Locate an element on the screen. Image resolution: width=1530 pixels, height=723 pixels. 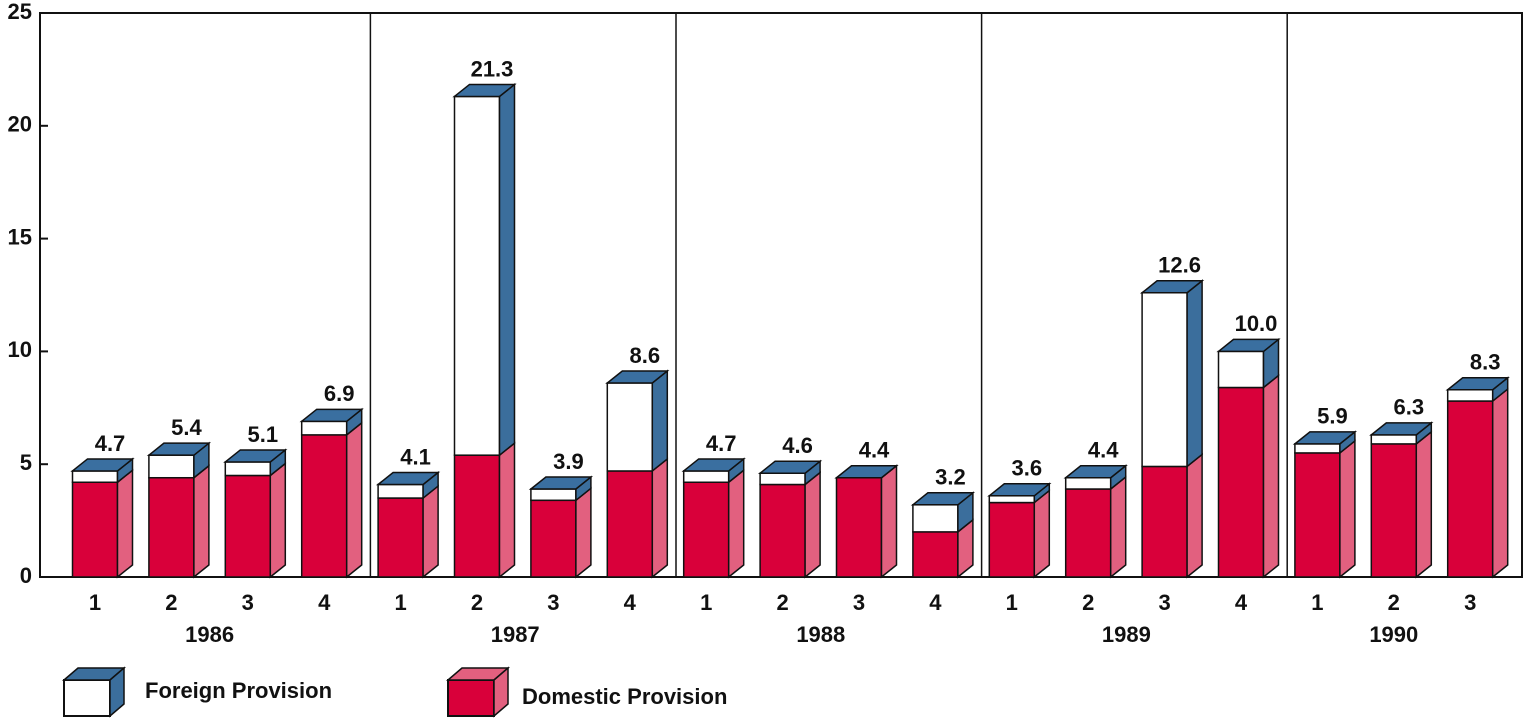
group-label: 1987 is located at coordinates (515, 634).